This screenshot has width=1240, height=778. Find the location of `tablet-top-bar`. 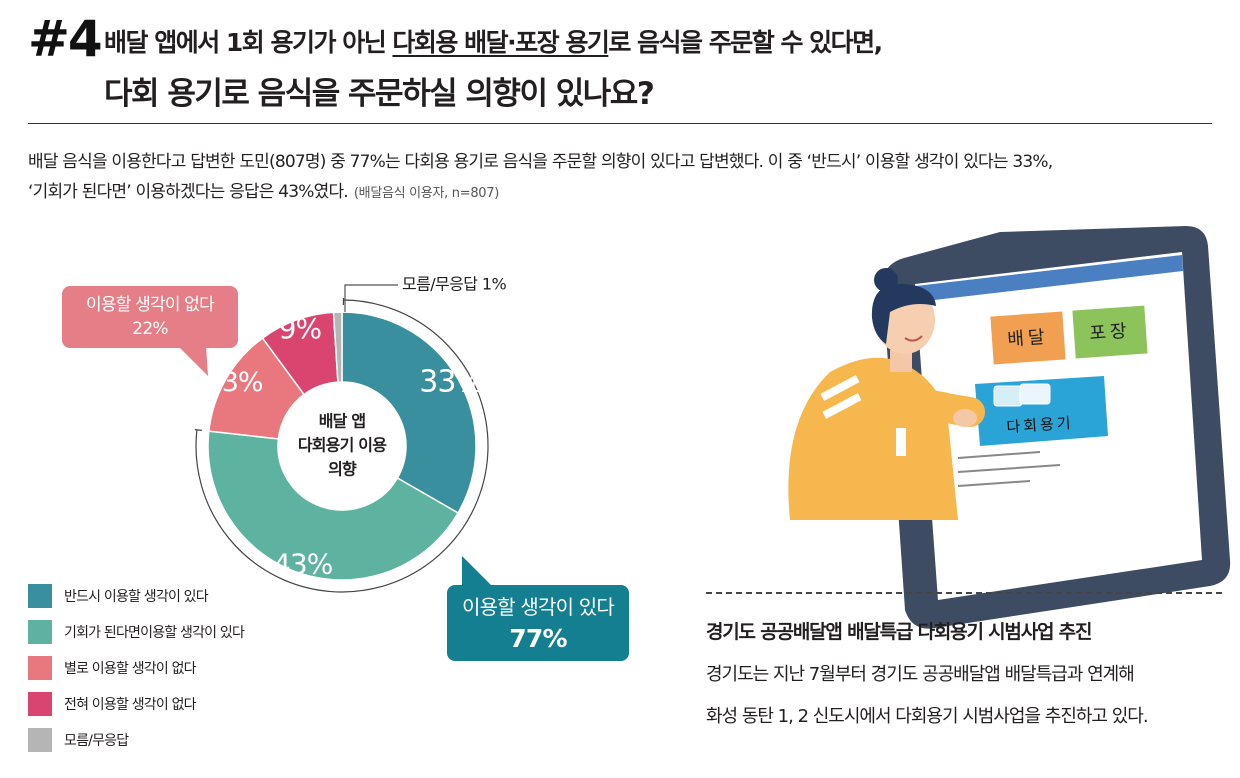

tablet-top-bar is located at coordinates (1049, 278).